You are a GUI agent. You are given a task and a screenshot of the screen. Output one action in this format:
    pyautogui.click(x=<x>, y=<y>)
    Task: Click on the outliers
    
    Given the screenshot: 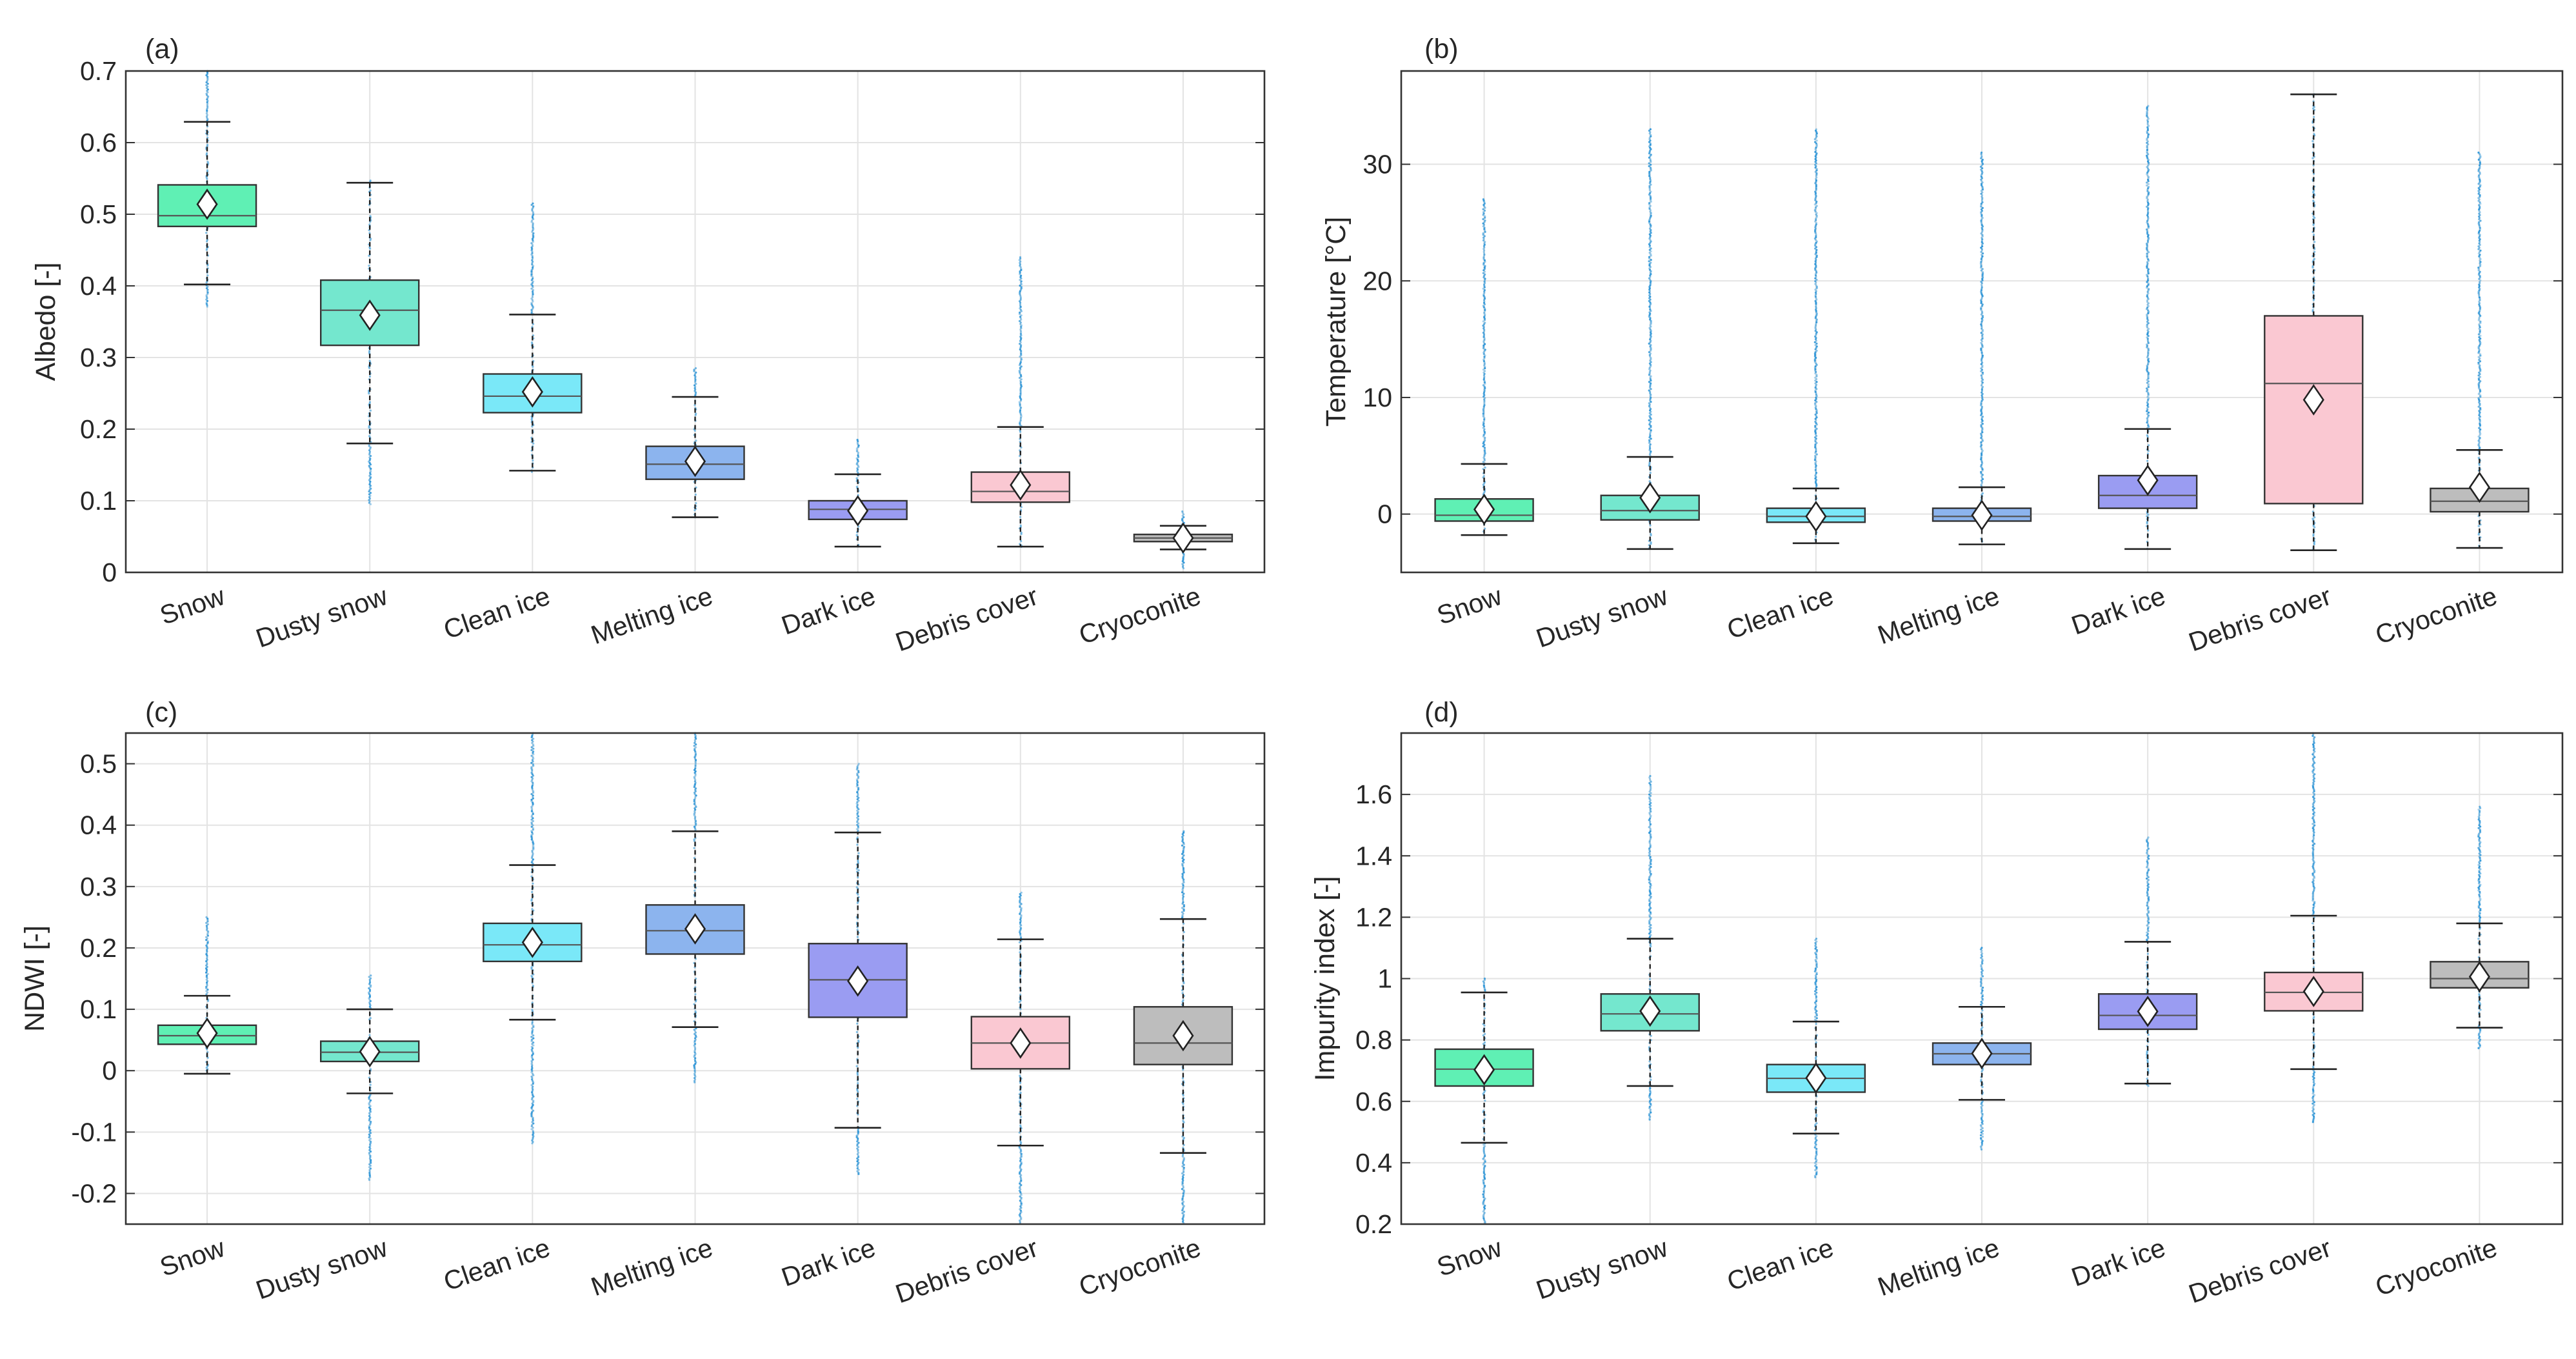 What is the action you would take?
    pyautogui.click(x=1484, y=365)
    